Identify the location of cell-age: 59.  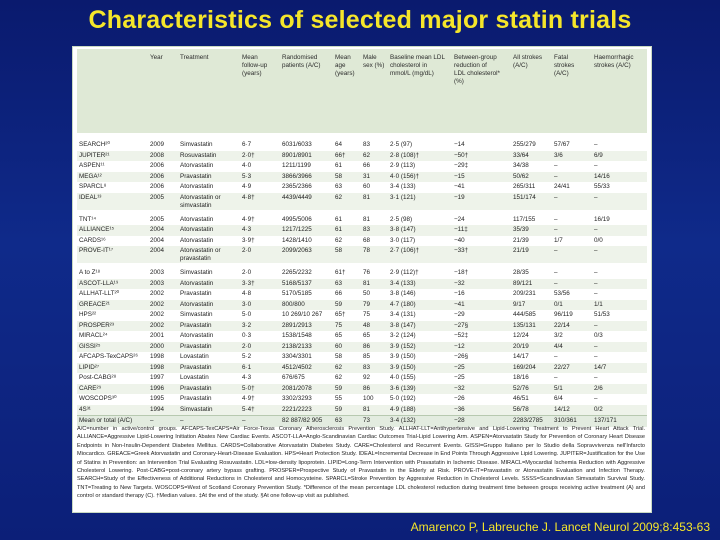
(339, 304).